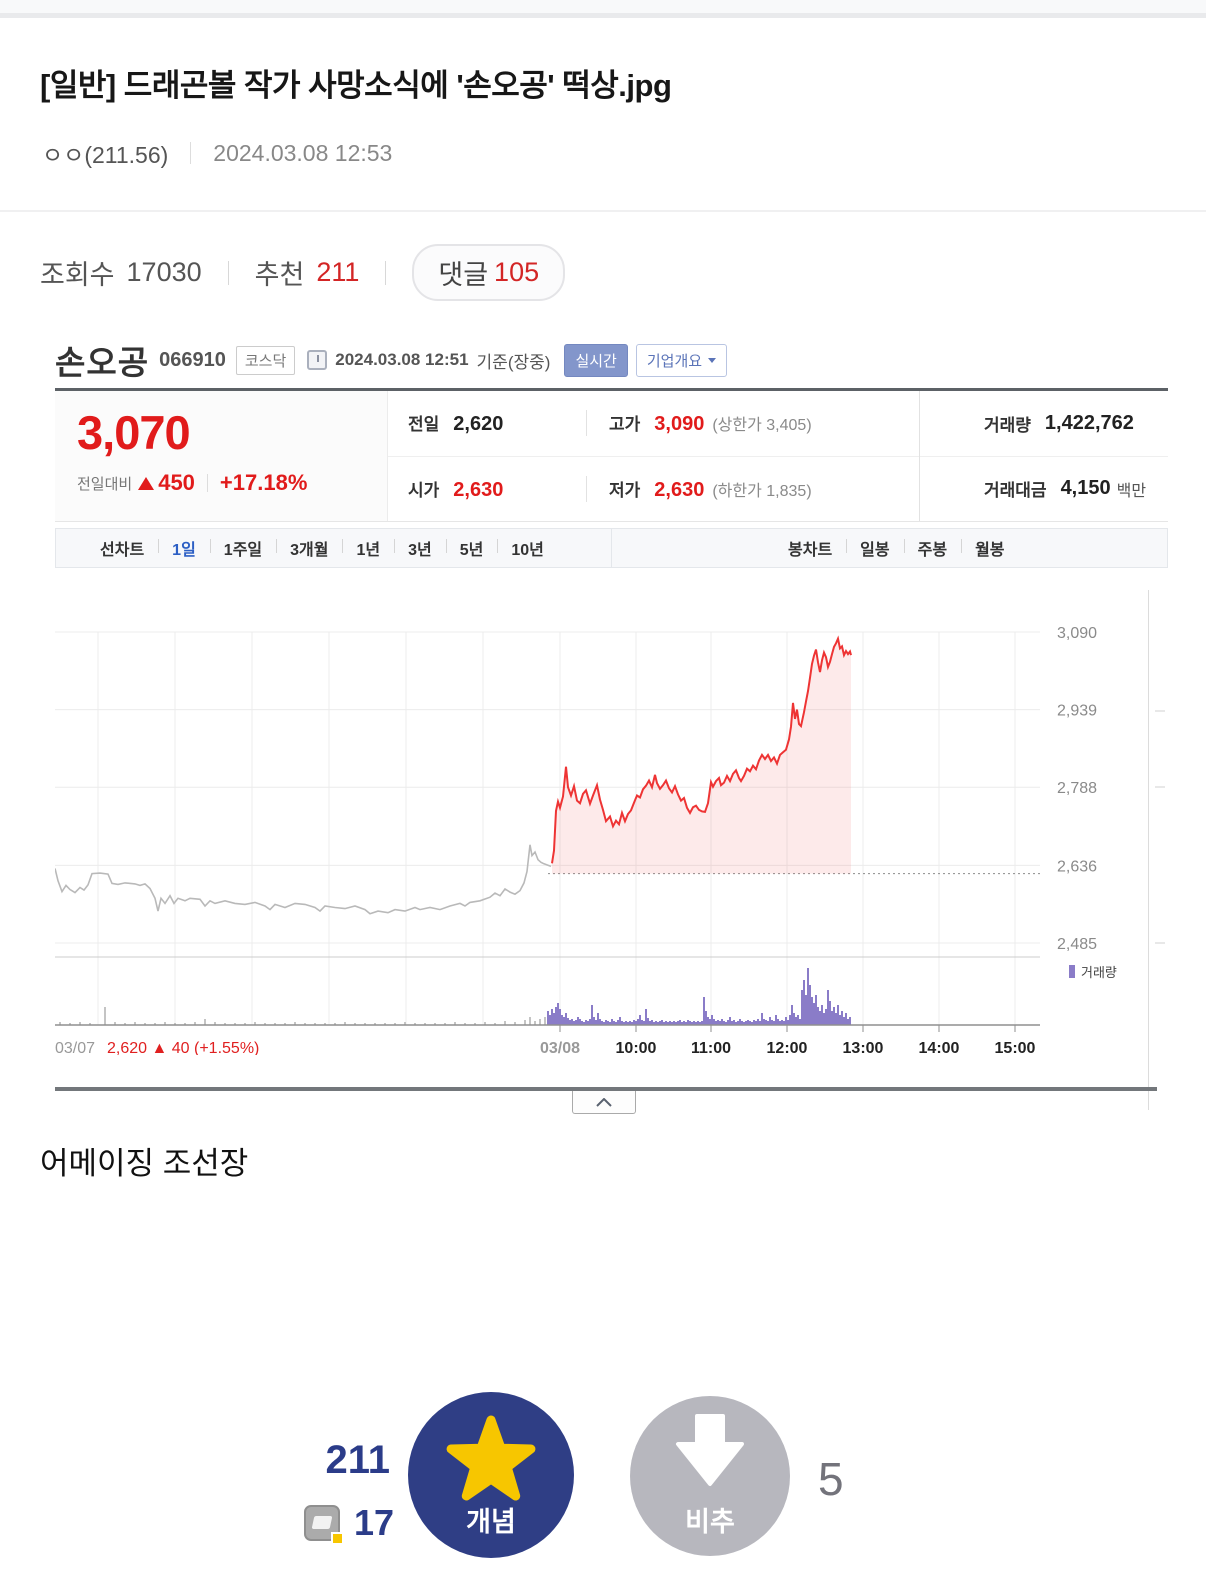 This screenshot has width=1206, height=1575. What do you see at coordinates (309, 548) in the screenshot?
I see `tab-3month: 3개월` at bounding box center [309, 548].